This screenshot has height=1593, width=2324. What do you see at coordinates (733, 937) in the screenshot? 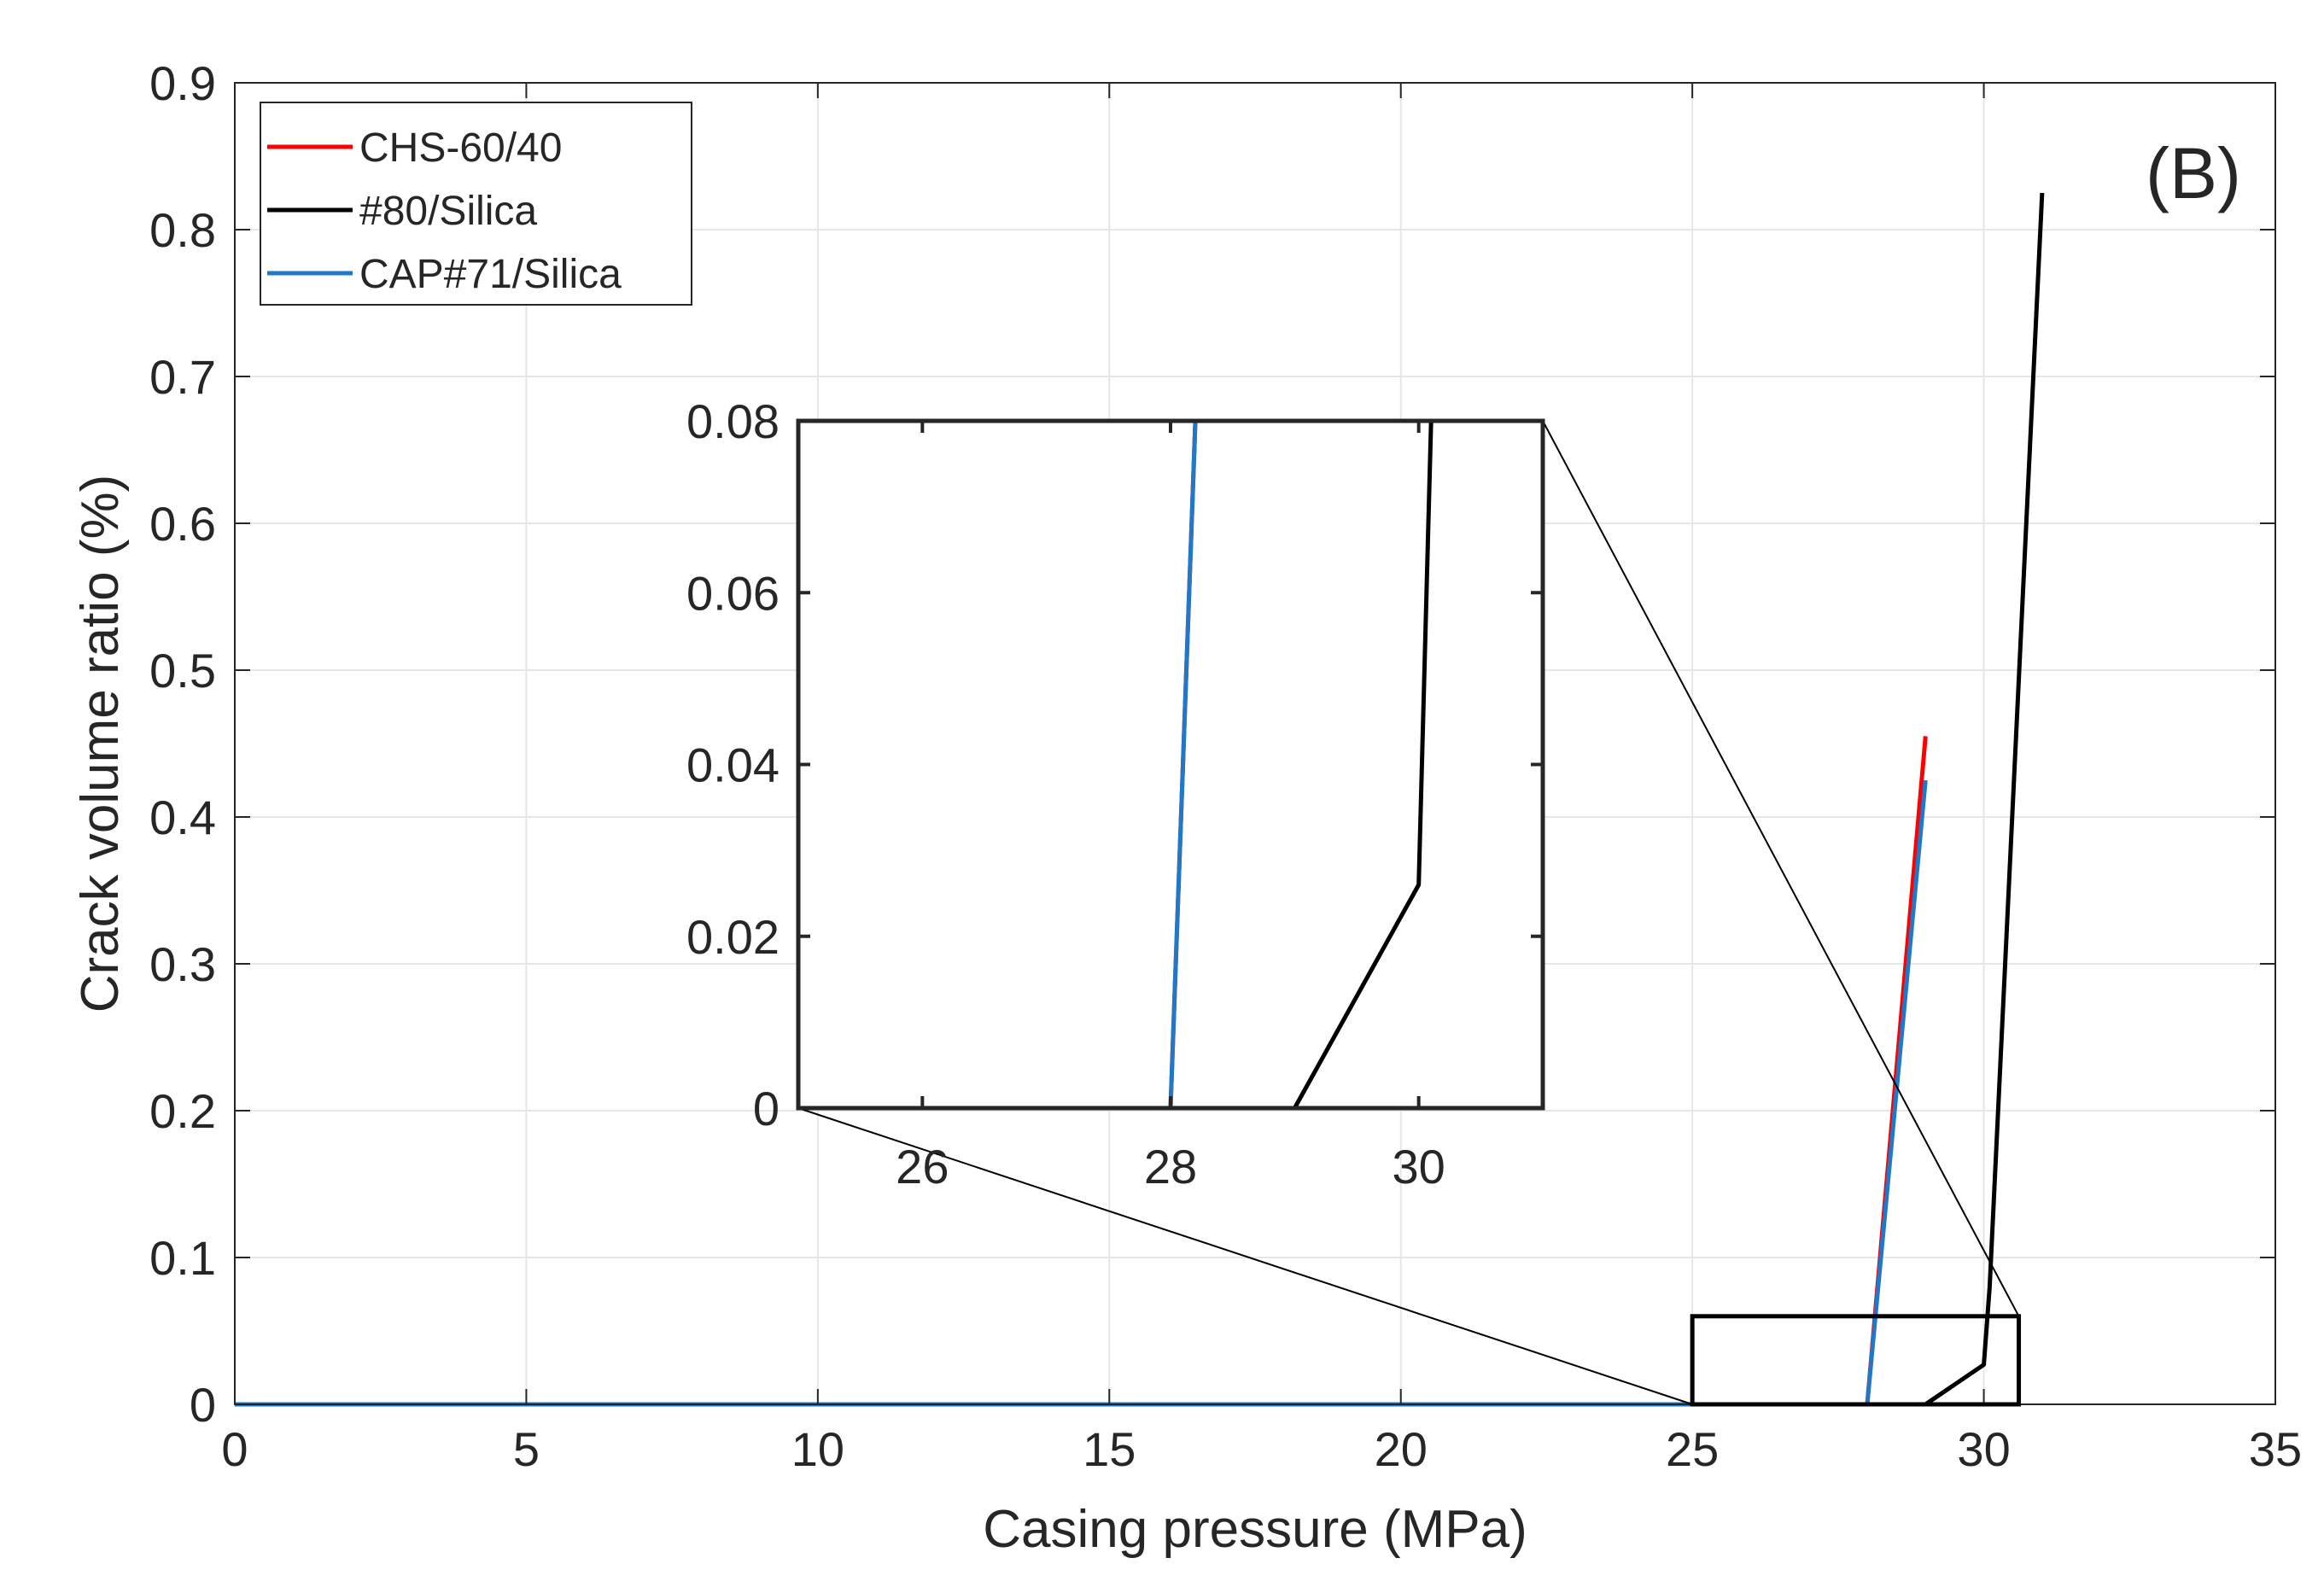
I see `inset-y-tick-label: 0.02` at bounding box center [733, 937].